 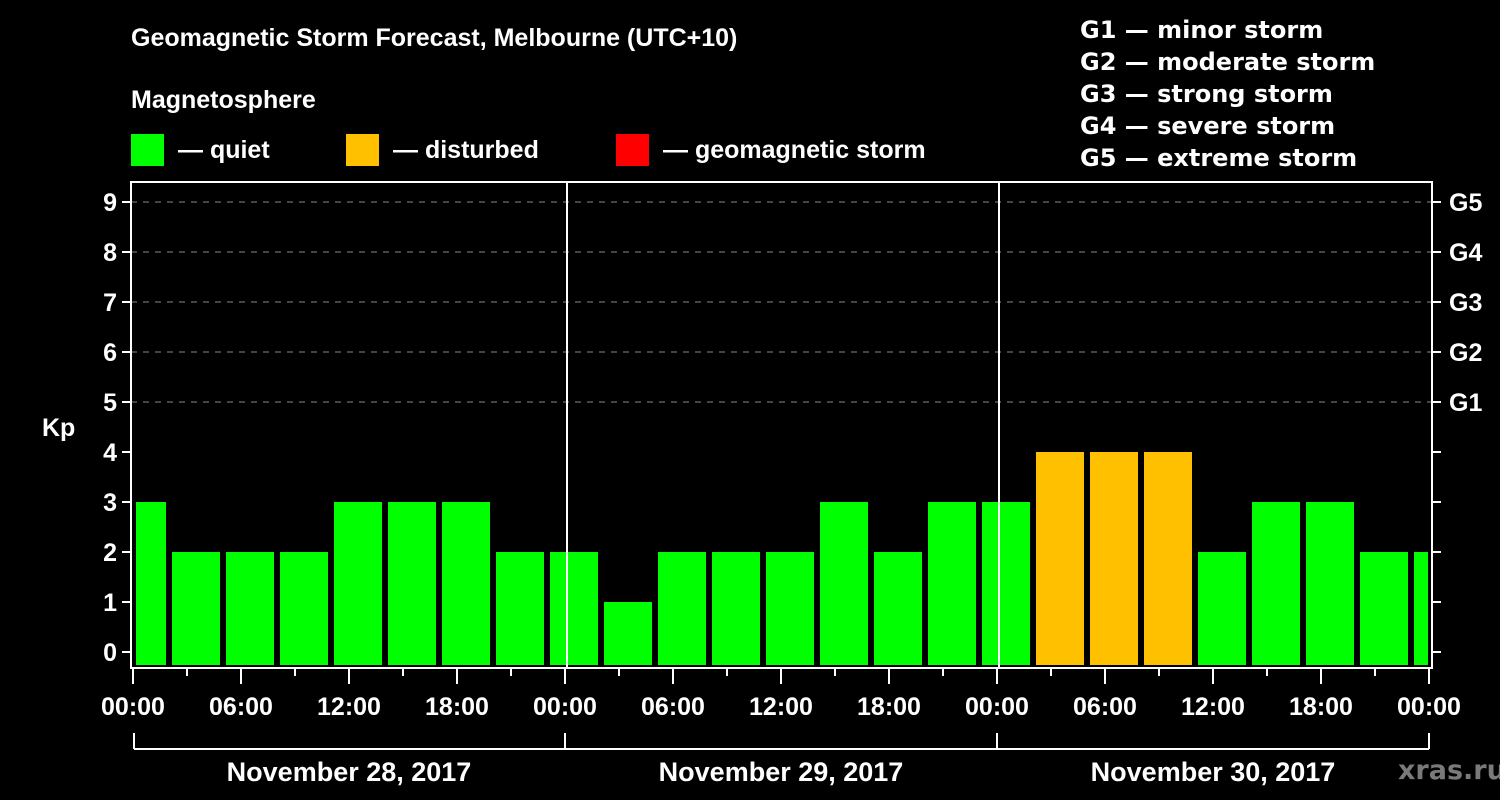 I want to click on legend-disturbed-label: — disturbed, so click(x=466, y=149).